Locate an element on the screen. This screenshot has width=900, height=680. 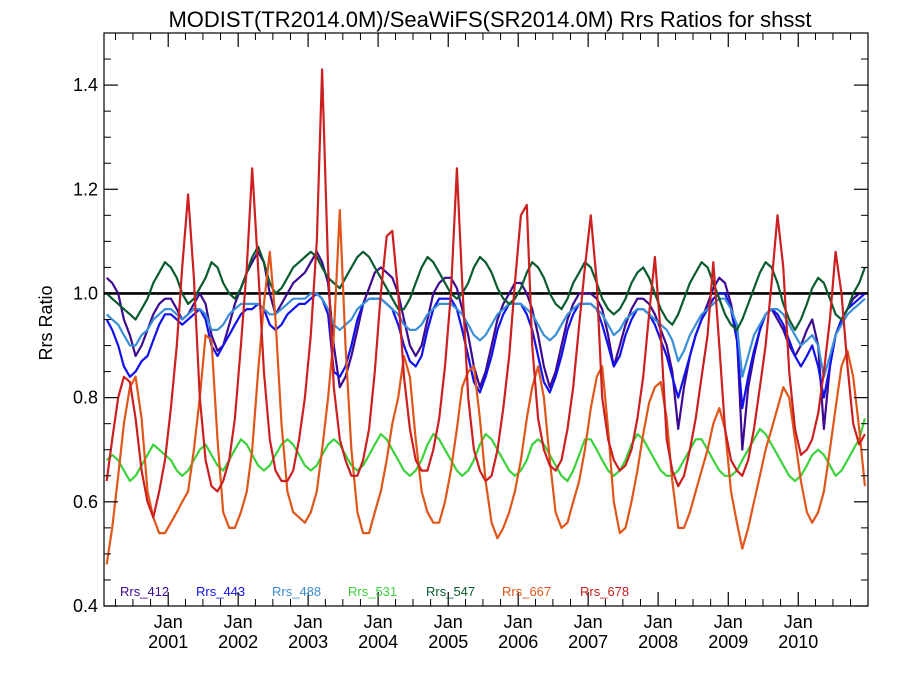
y-tick-label: 1.2 is located at coordinates (85, 189).